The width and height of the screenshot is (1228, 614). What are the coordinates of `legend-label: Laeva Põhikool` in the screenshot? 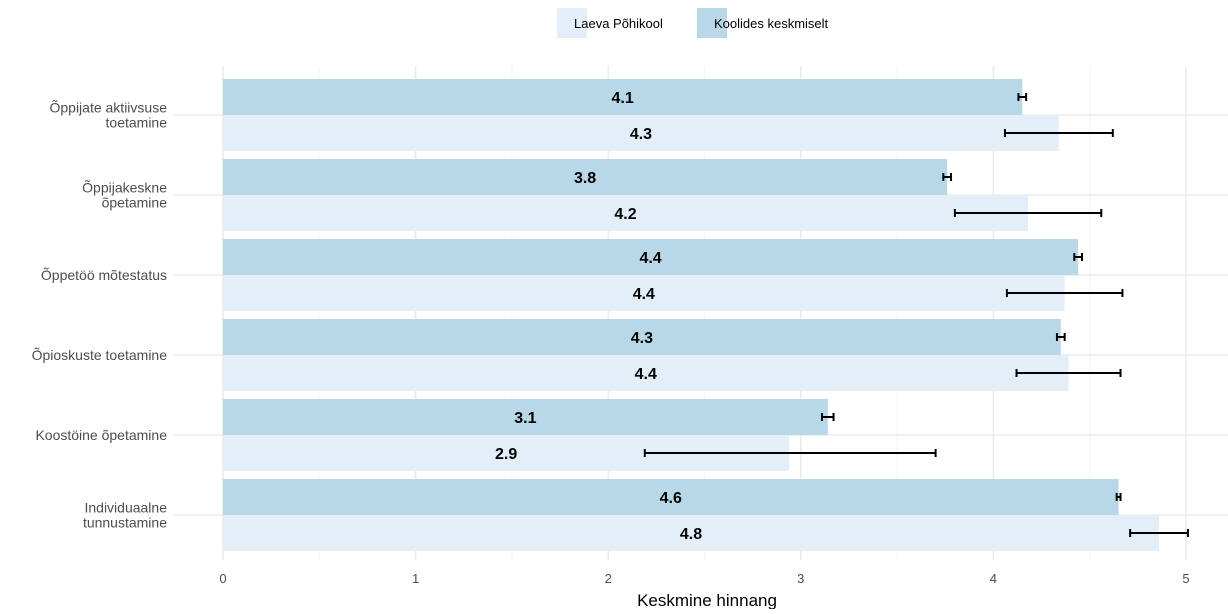 It's located at (618, 23).